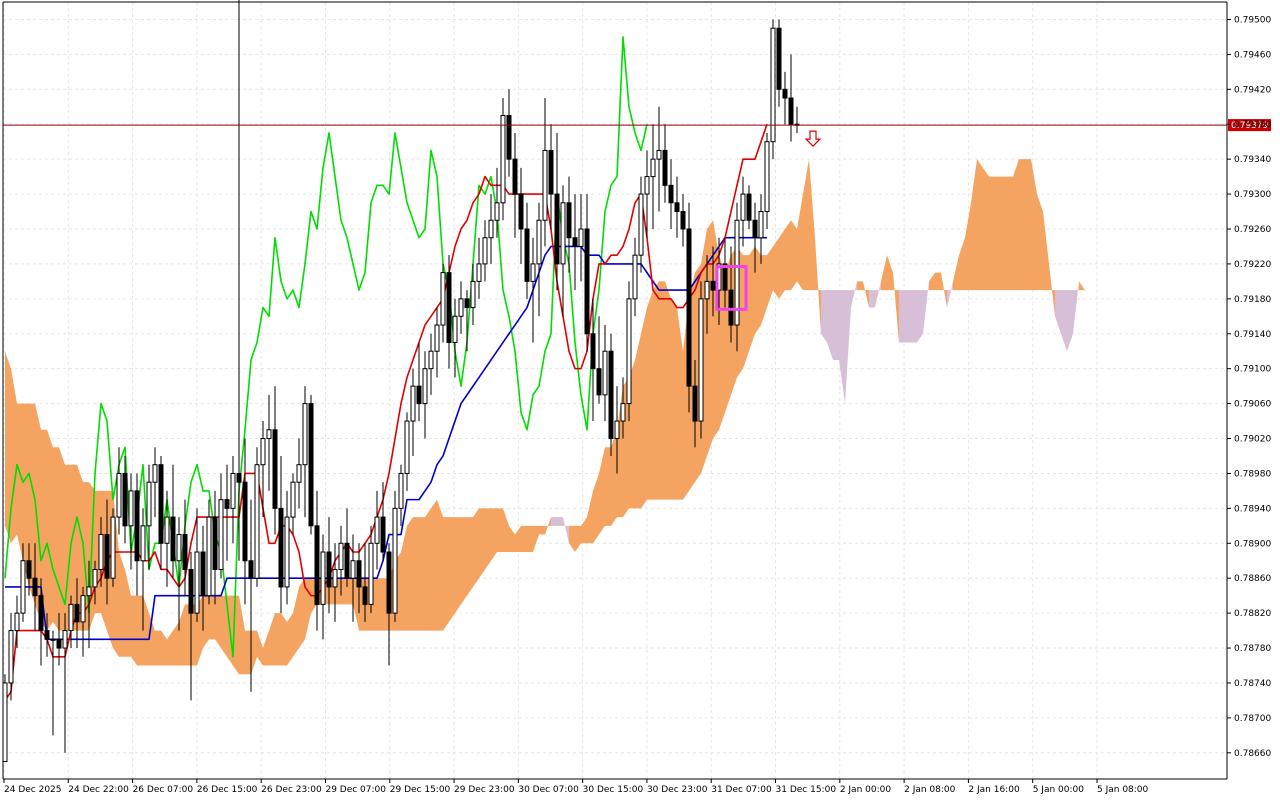 The width and height of the screenshot is (1280, 800). I want to click on x-tick-label: 30 Dec 23:00, so click(677, 790).